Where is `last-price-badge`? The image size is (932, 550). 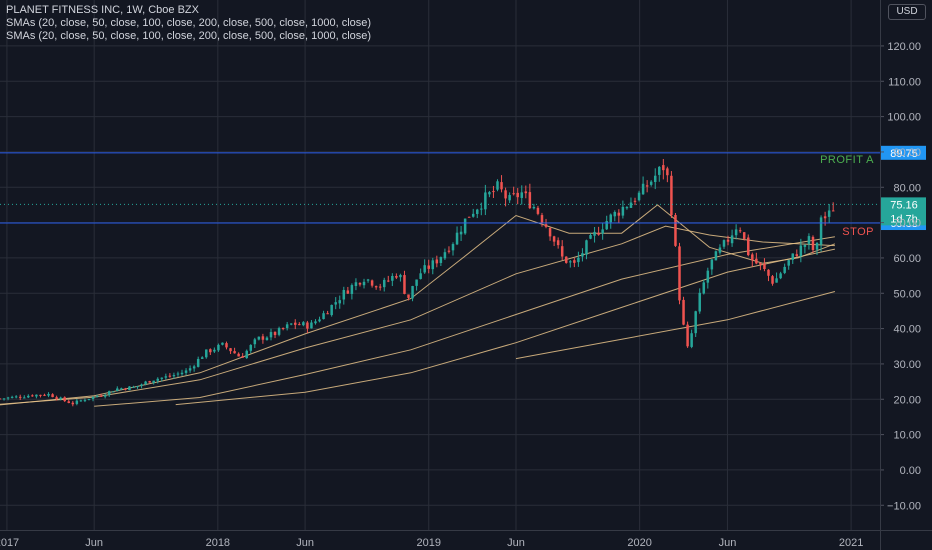 last-price-badge is located at coordinates (903, 211).